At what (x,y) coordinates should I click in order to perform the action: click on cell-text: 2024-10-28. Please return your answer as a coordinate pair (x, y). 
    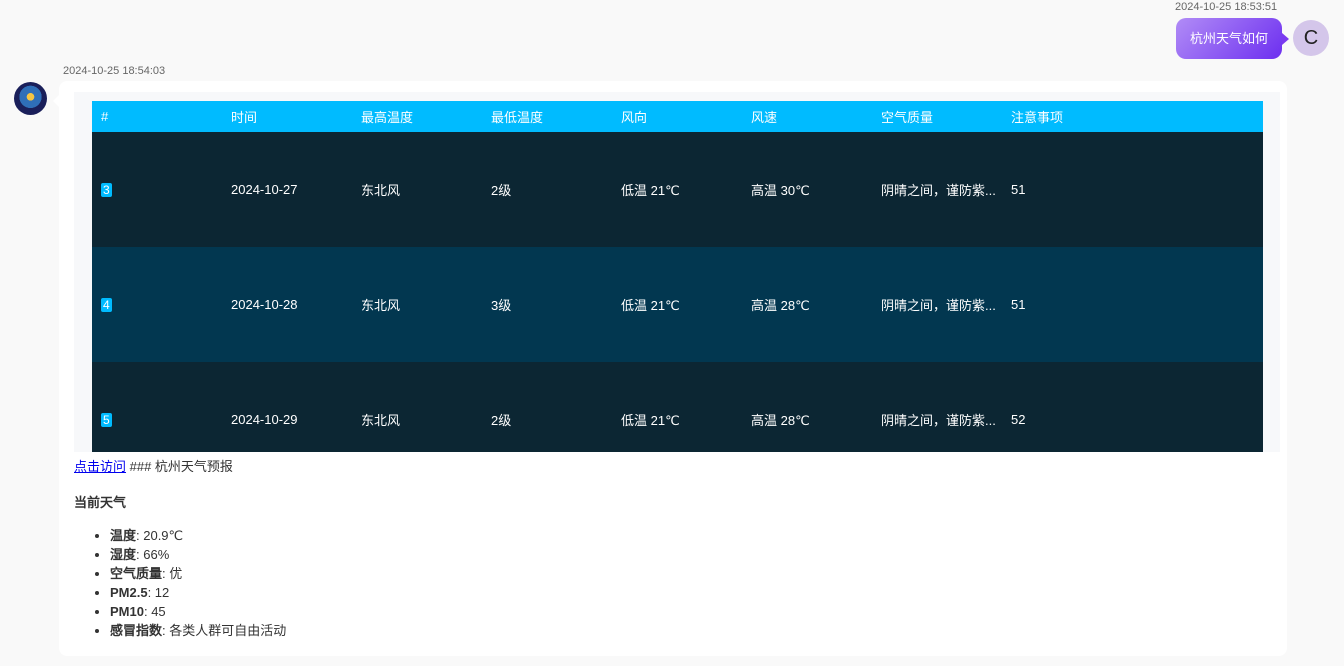
    Looking at the image, I should click on (264, 304).